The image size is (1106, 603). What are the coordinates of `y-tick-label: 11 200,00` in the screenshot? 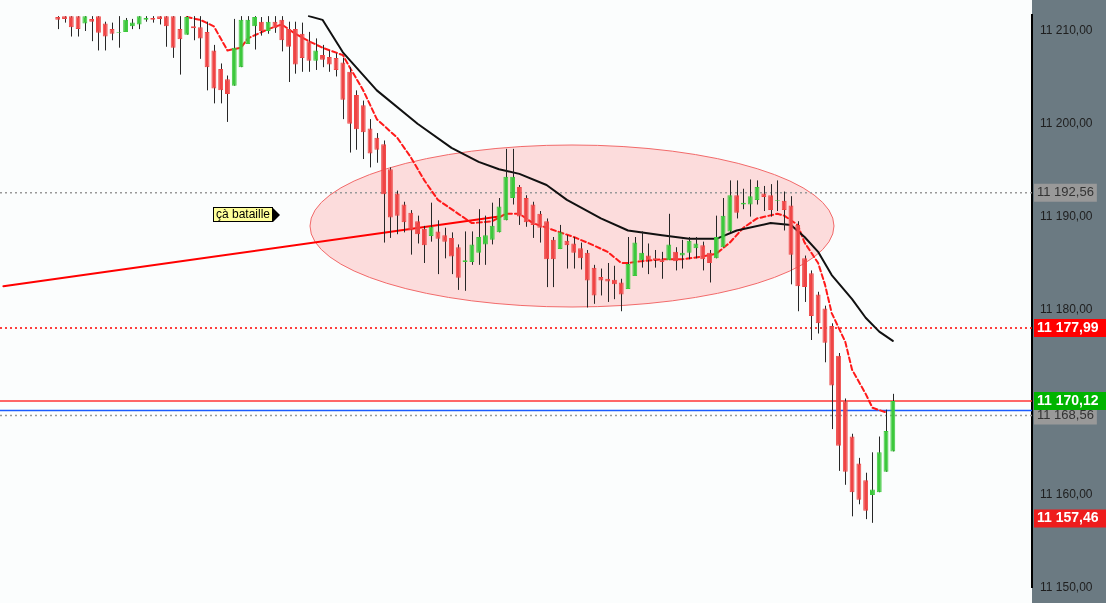 It's located at (1066, 123).